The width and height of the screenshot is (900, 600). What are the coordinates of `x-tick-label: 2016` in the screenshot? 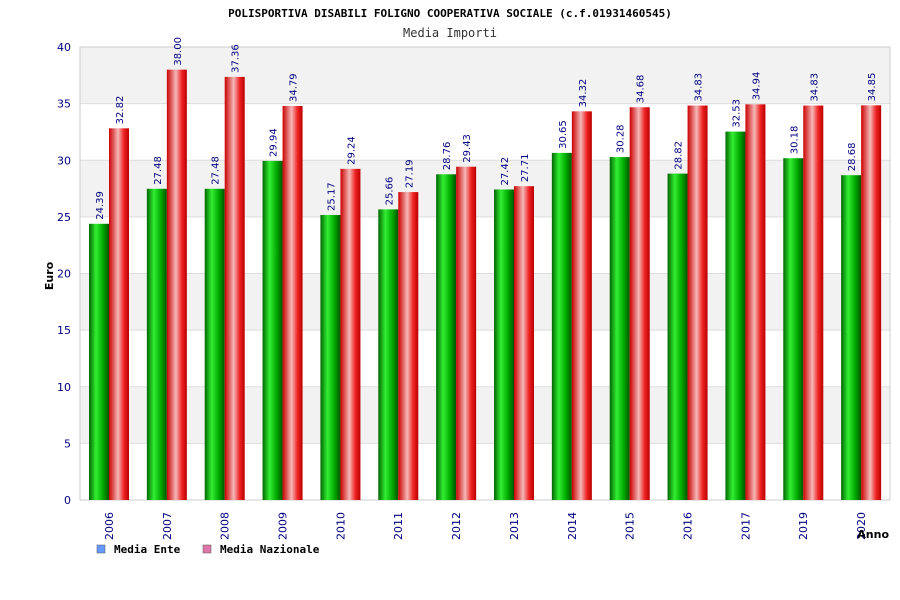 It's located at (688, 526).